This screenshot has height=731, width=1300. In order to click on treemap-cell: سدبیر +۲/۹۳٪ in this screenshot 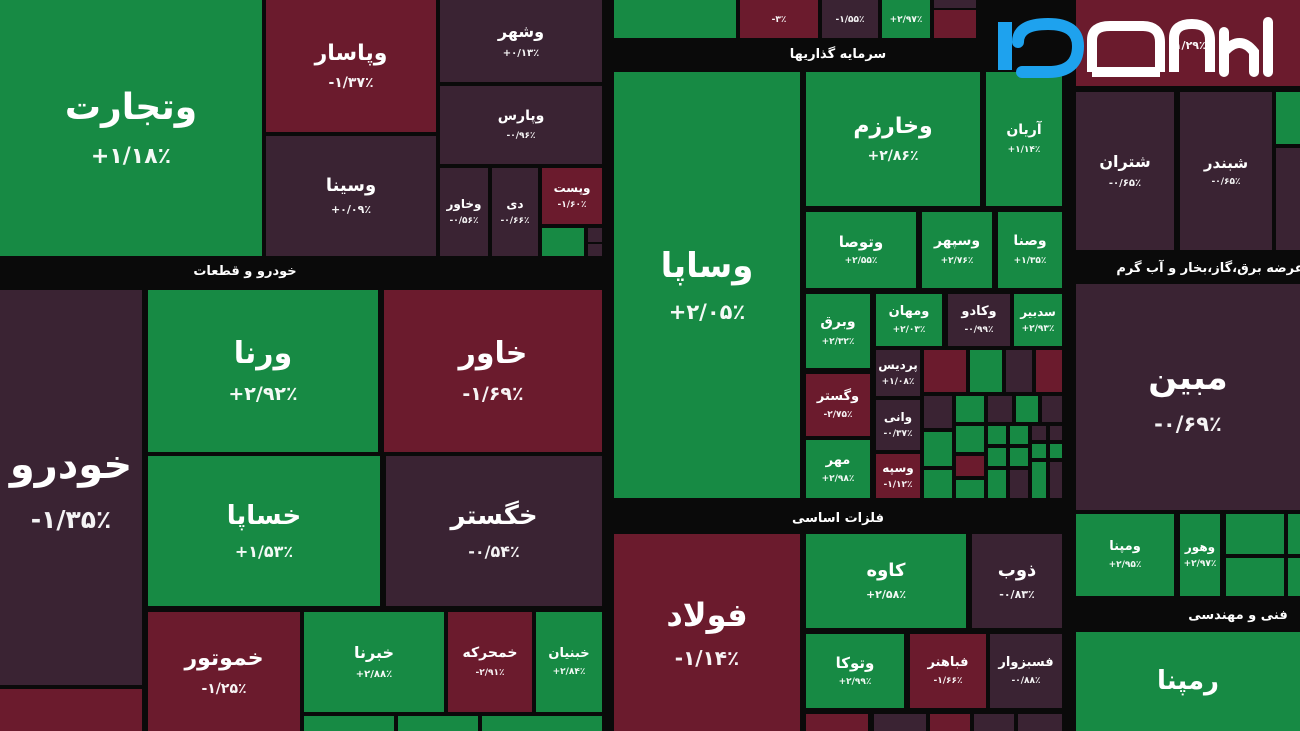, I will do `click(1038, 320)`.